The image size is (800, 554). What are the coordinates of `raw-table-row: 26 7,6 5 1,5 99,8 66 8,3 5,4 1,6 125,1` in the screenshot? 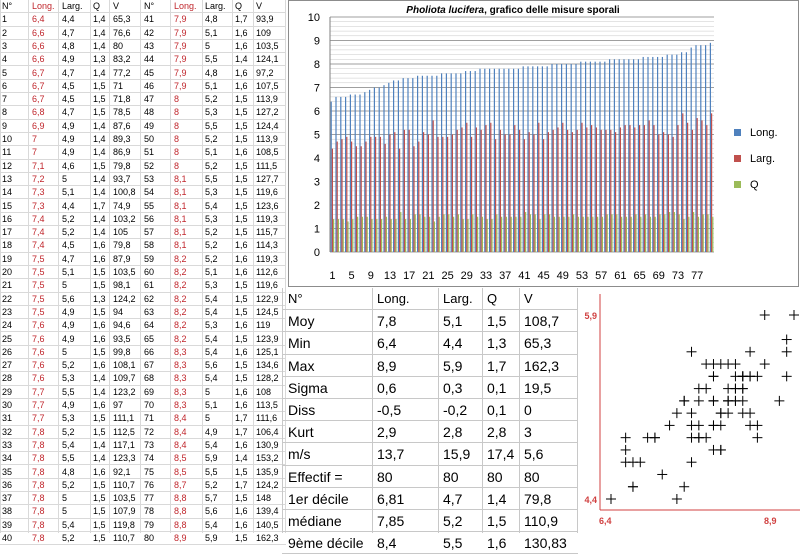 It's located at (143, 353).